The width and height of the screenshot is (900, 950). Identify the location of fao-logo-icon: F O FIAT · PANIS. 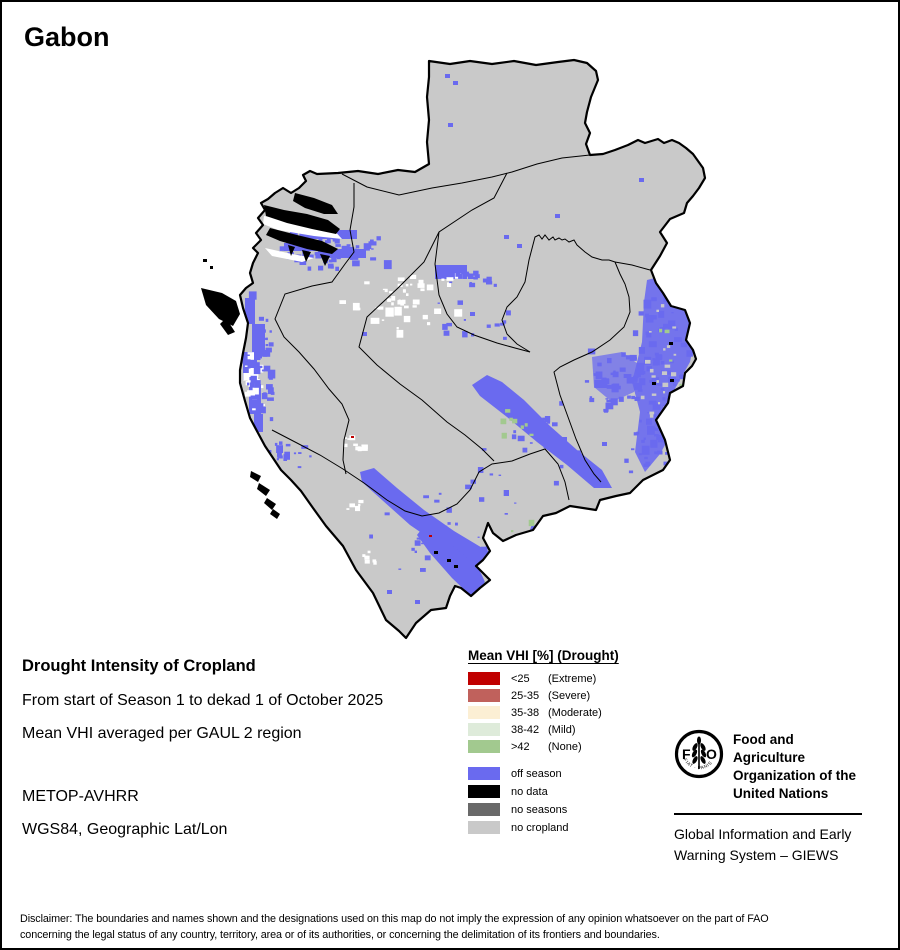
(699, 754).